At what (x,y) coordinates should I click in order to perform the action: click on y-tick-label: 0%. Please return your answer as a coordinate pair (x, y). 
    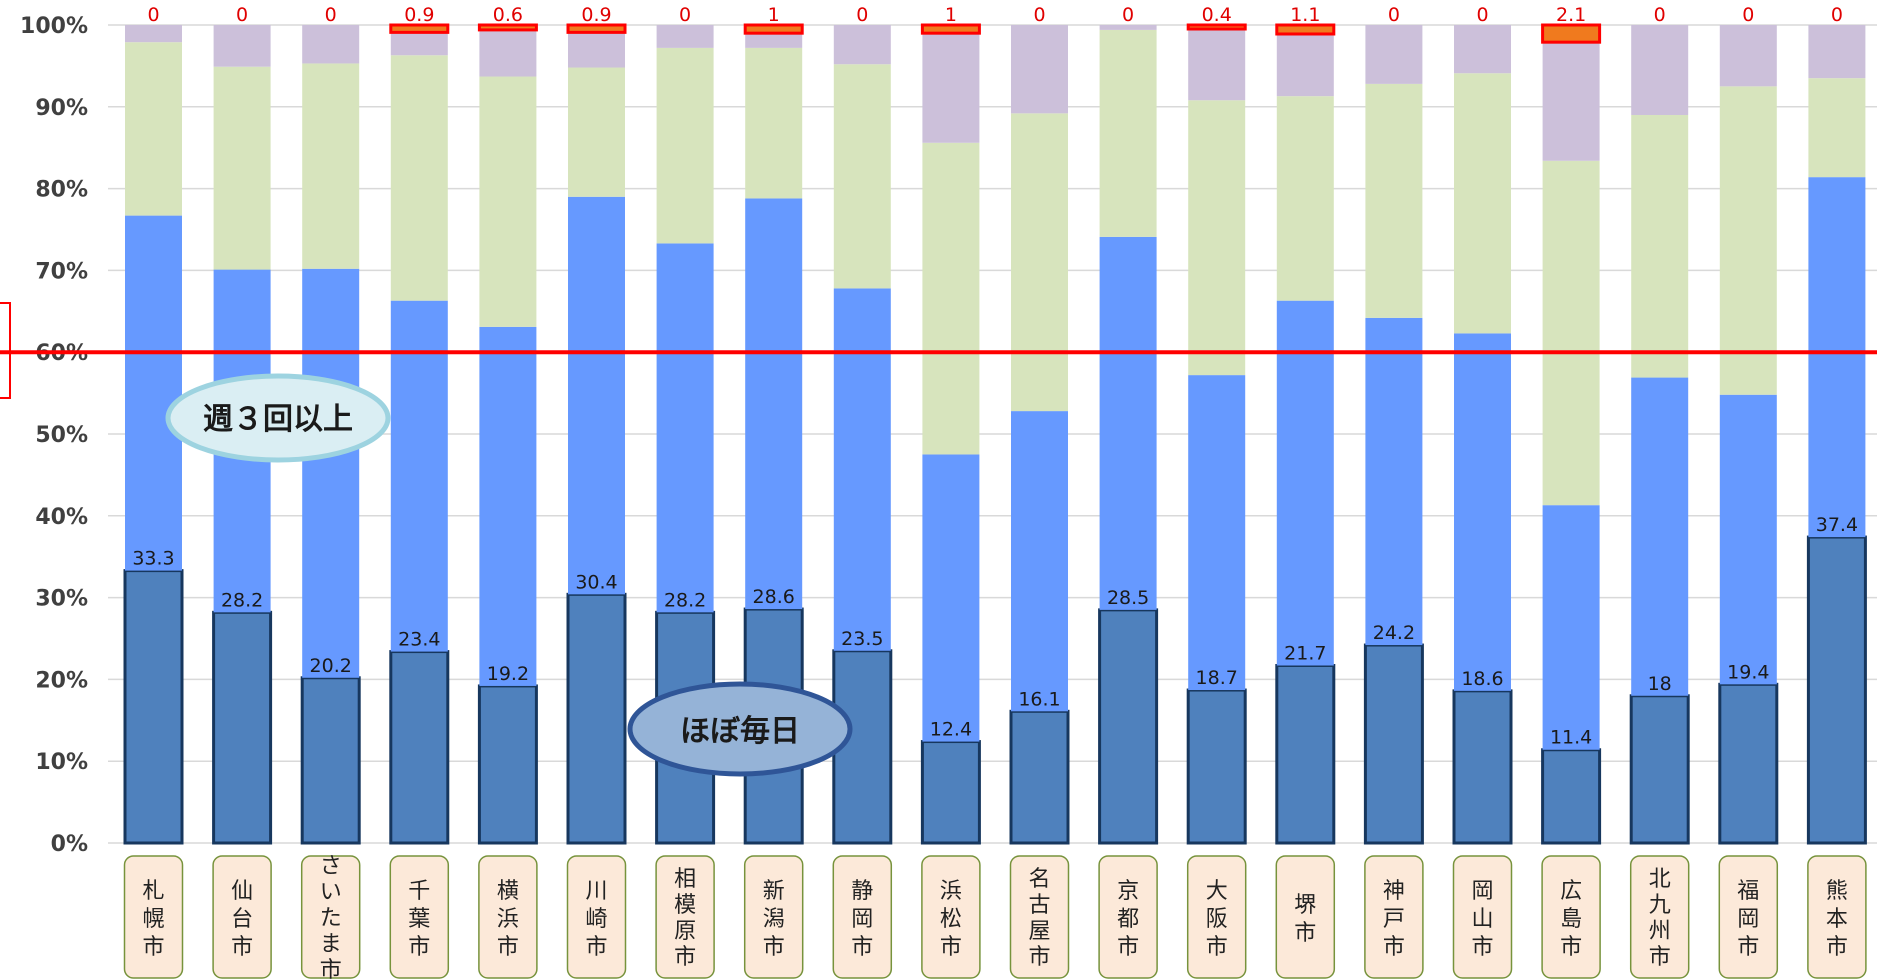
    Looking at the image, I should click on (69, 844).